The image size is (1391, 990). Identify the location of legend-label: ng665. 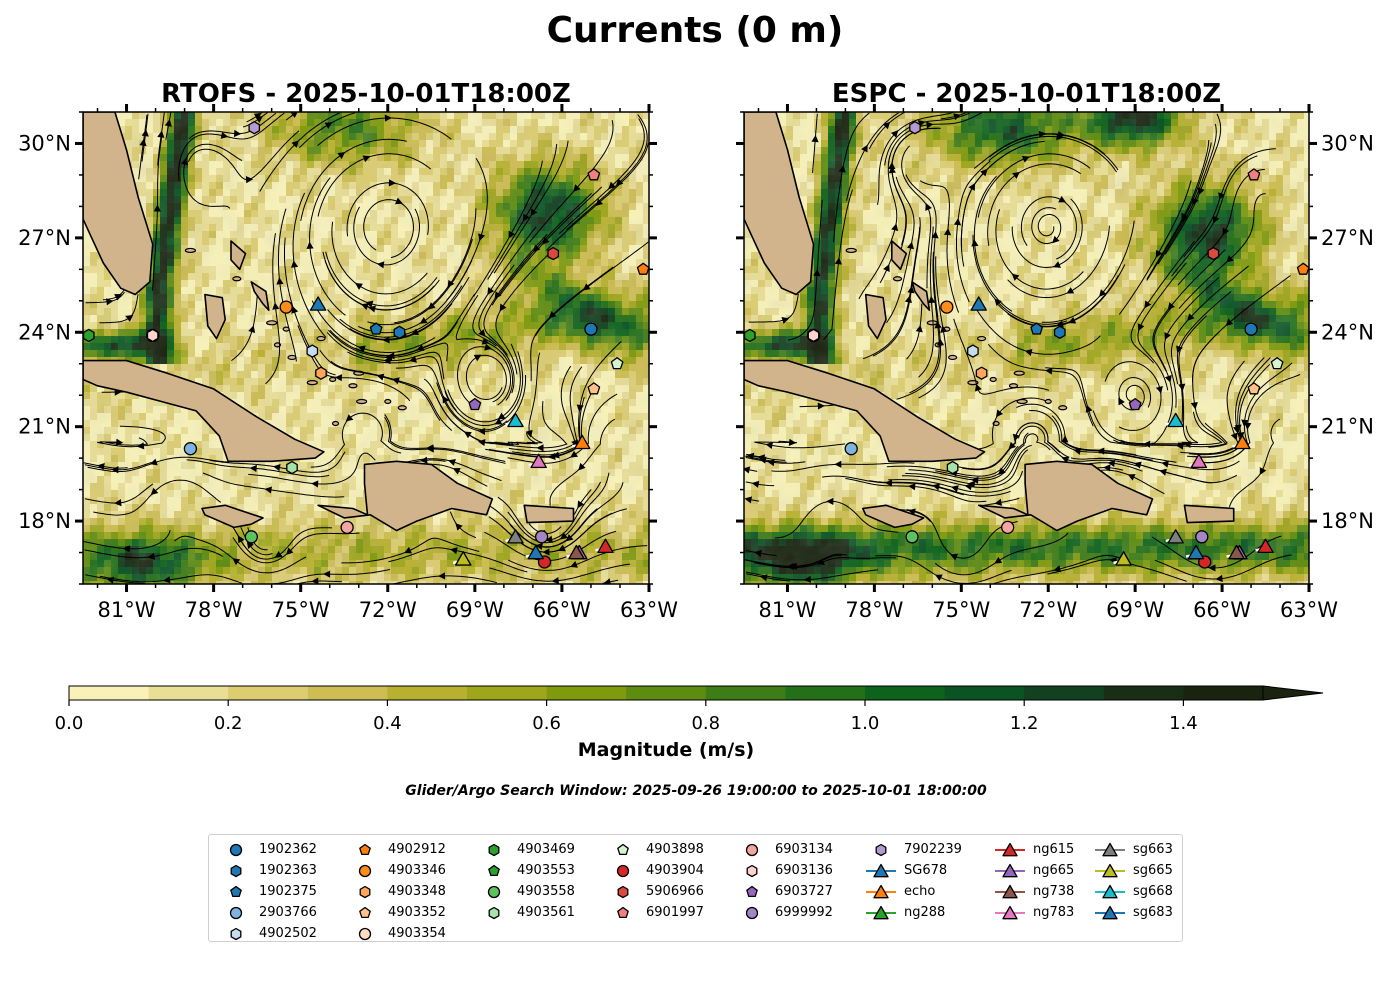
(1053, 870).